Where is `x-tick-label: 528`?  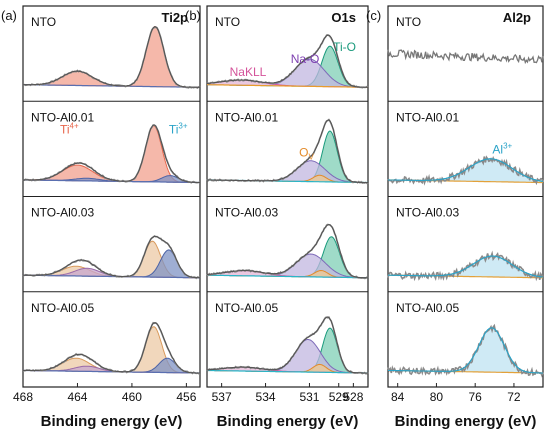 x-tick-label: 528 is located at coordinates (353, 397).